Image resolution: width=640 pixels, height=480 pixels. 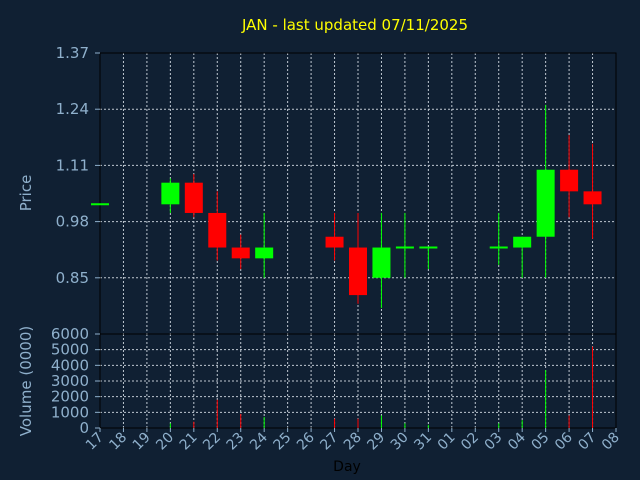 I want to click on price-axis-ticks: 0.85 0.98 1.11 1.24 1.37, so click(x=78, y=165).